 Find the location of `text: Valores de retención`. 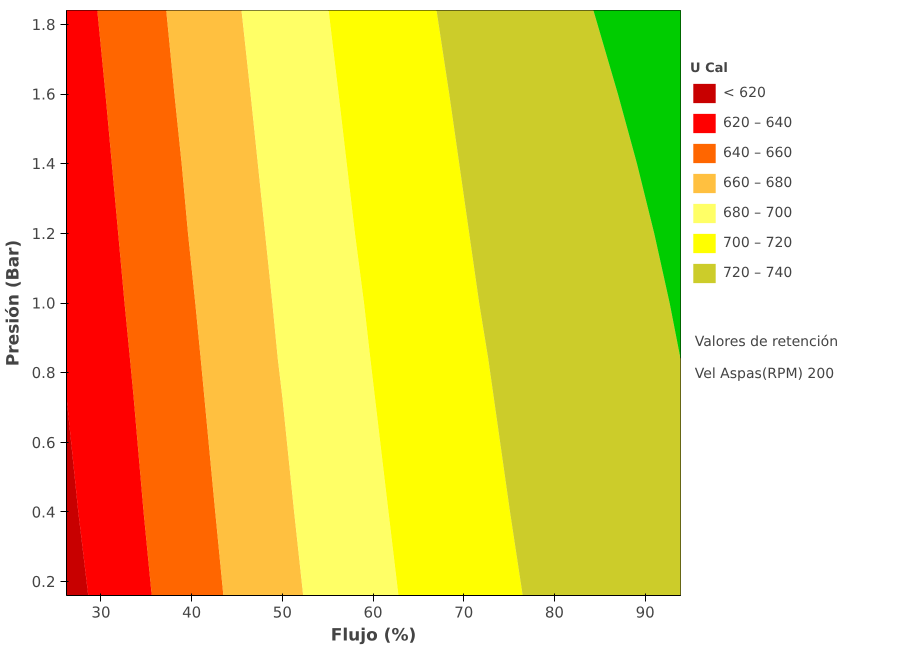

text: Valores de retención is located at coordinates (766, 342).